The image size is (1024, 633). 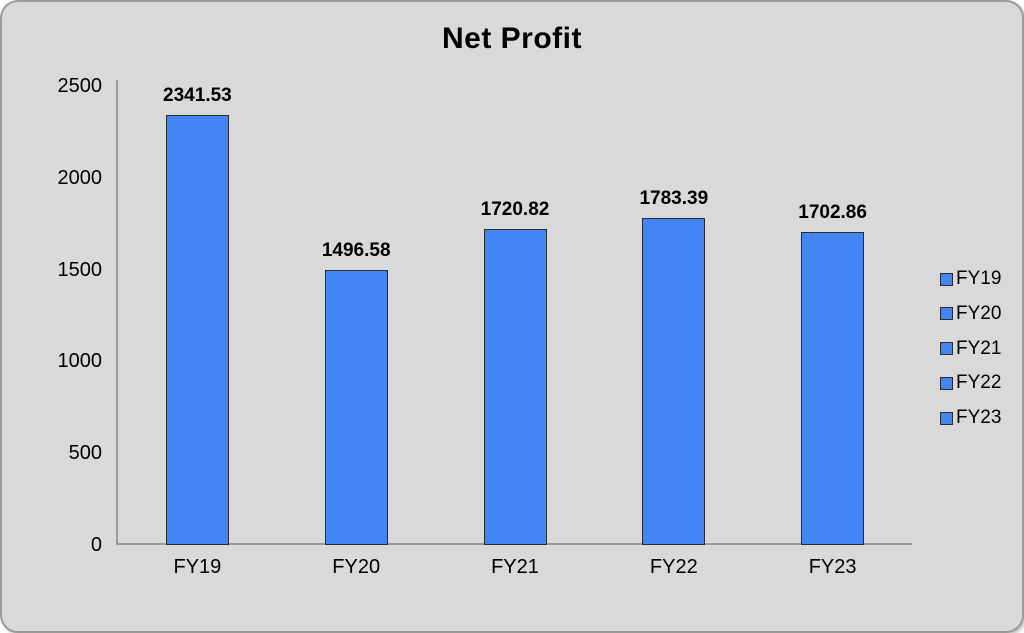 What do you see at coordinates (197, 96) in the screenshot?
I see `bar-value-label: 2341.53` at bounding box center [197, 96].